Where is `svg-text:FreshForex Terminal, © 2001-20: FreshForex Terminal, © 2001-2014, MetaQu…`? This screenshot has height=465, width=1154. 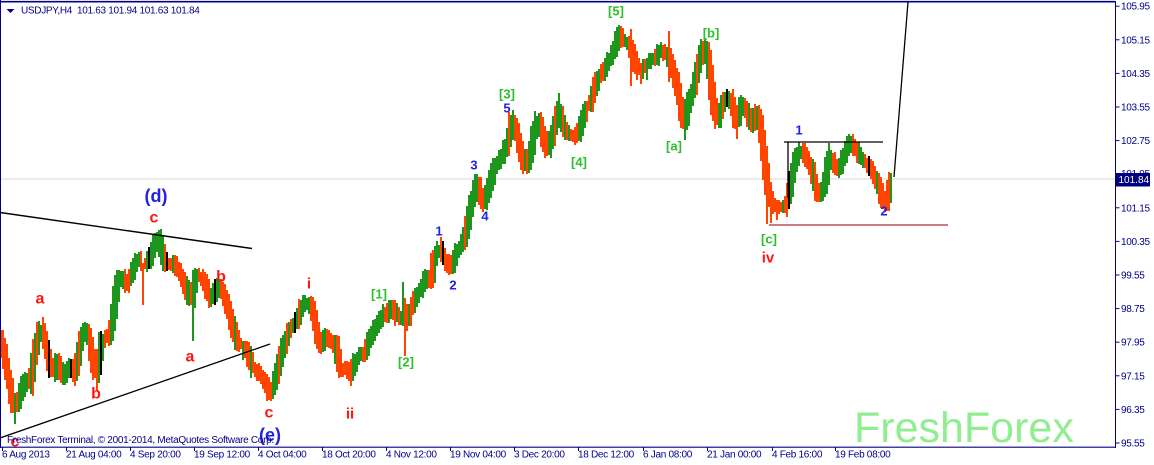 svg-text:FreshForex Terminal, © 2001-20: FreshForex Terminal, © 2001-2014, MetaQu… is located at coordinates (140, 440).